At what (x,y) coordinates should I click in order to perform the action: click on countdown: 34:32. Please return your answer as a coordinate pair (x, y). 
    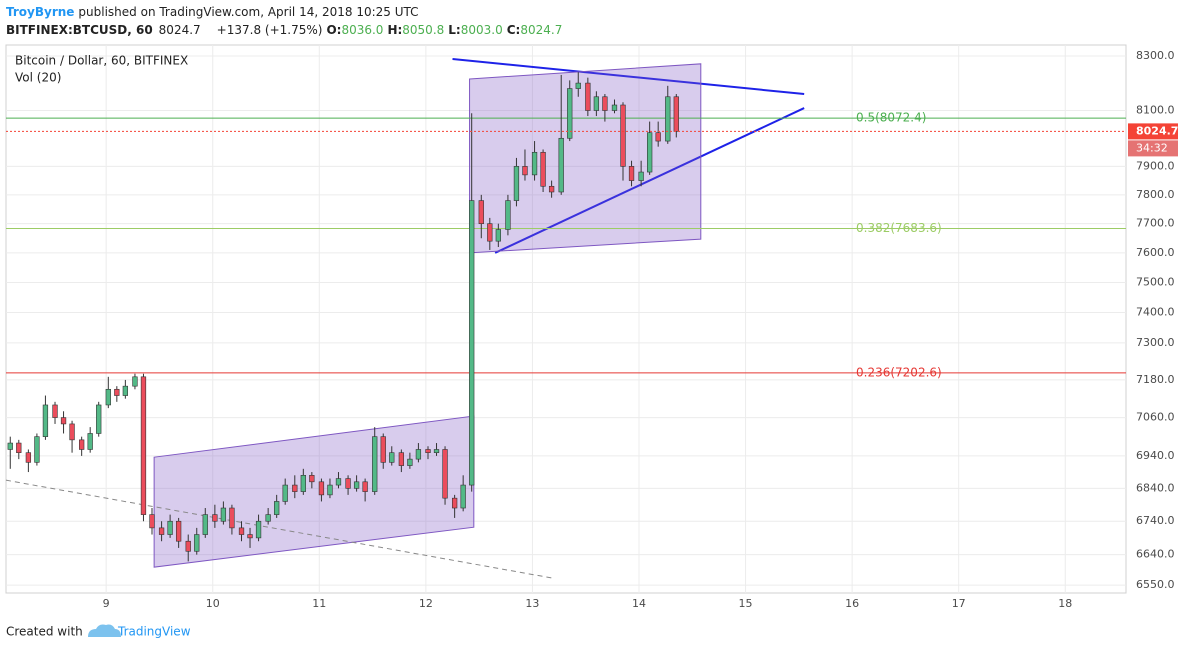
    Looking at the image, I should click on (1152, 147).